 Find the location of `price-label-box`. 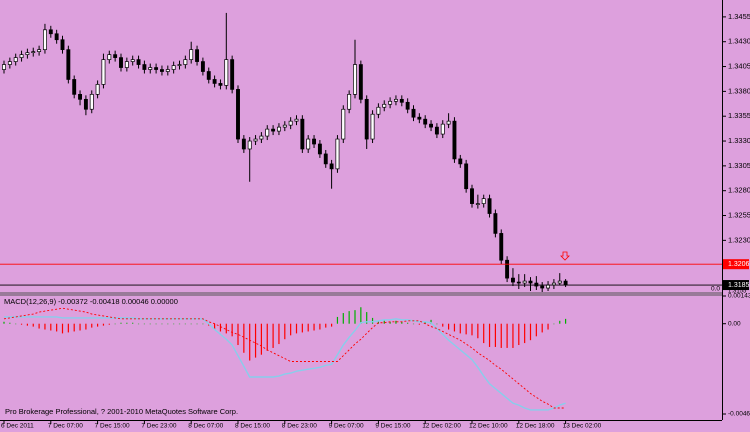

price-label-box is located at coordinates (736, 285).